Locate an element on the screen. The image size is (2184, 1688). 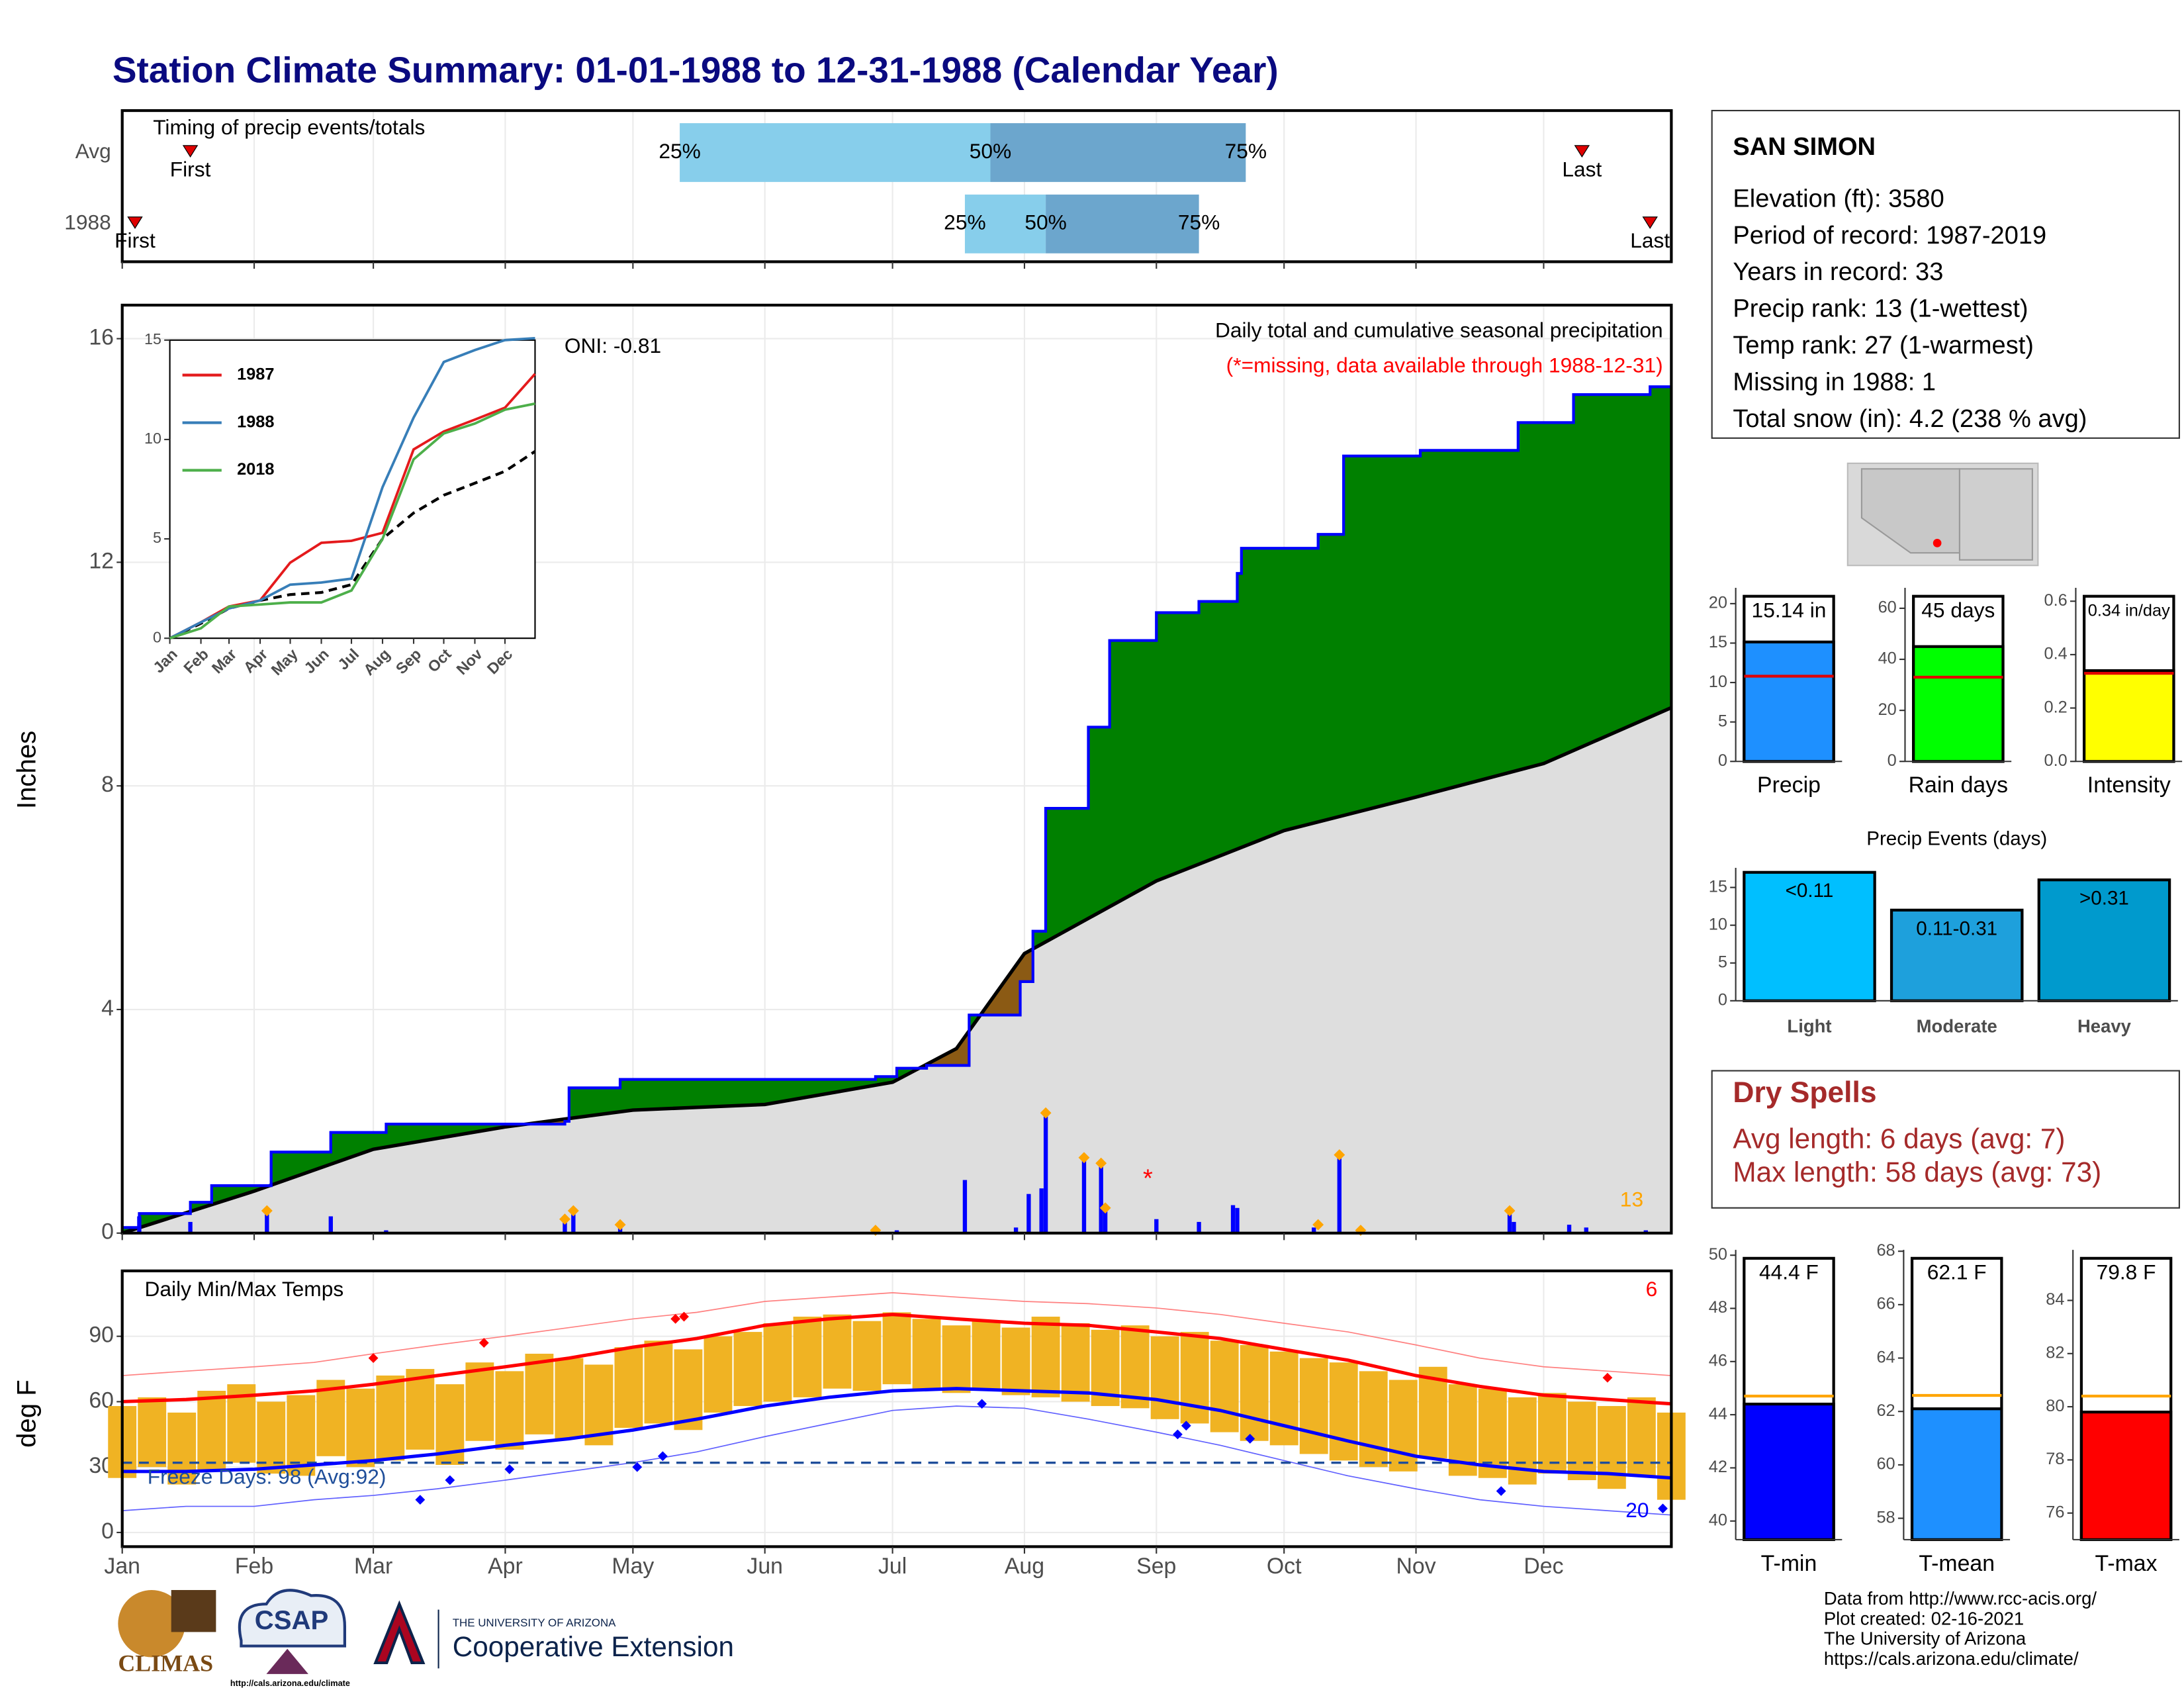
panel-title: Timing of precip events/totals is located at coordinates (289, 127).